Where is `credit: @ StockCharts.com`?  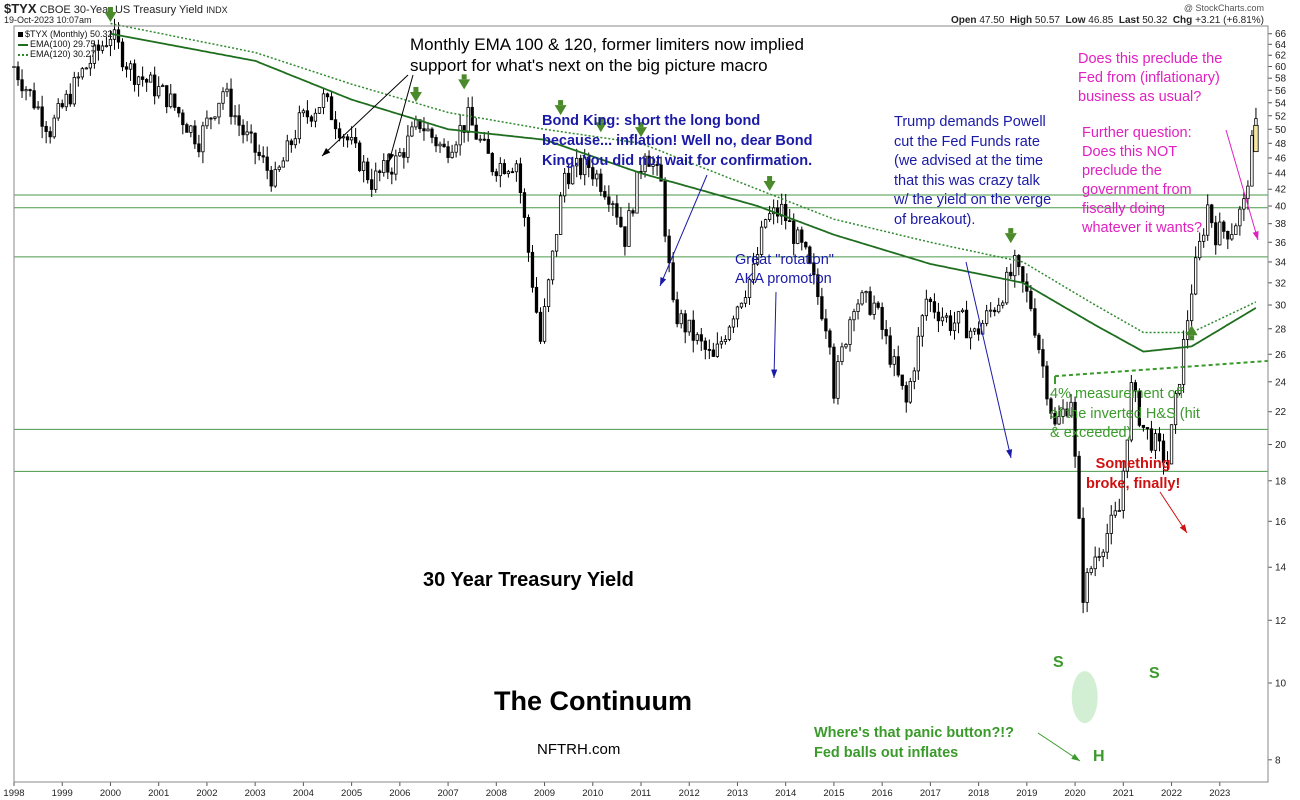 credit: @ StockCharts.com is located at coordinates (1223, 8).